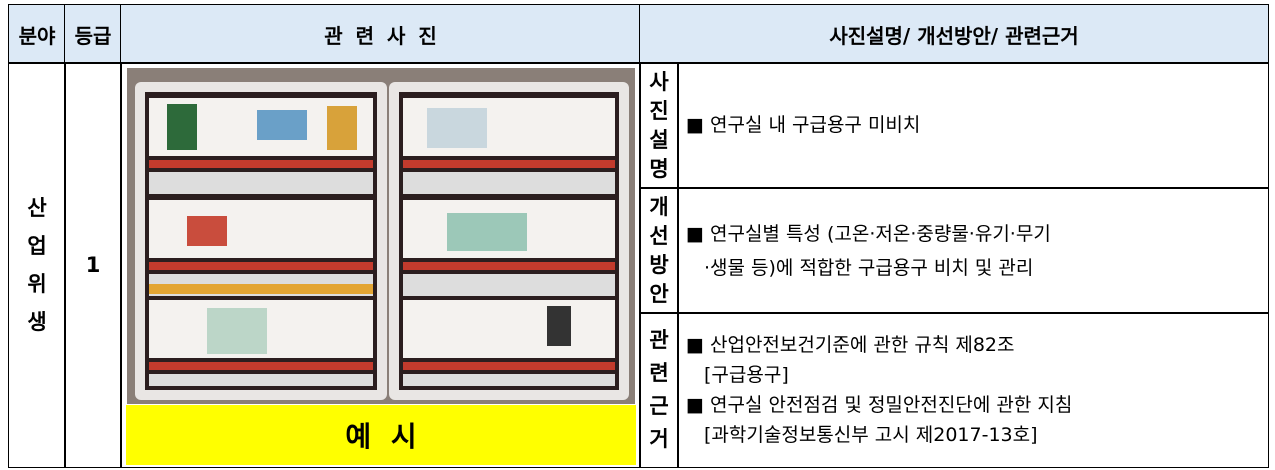  What do you see at coordinates (803, 125) in the screenshot?
I see `text-line: ■ 연구실 내 구급용구 미비치` at bounding box center [803, 125].